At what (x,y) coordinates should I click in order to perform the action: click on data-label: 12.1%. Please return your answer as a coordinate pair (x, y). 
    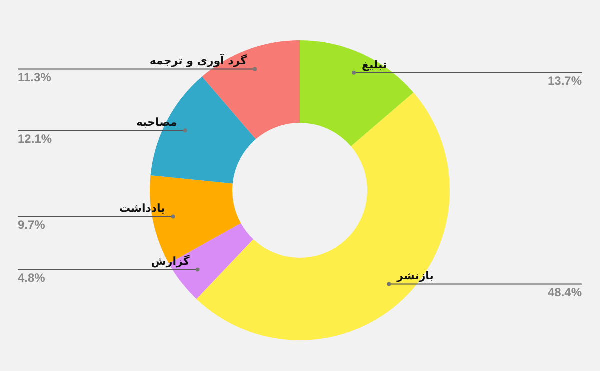
    Looking at the image, I should click on (35, 139).